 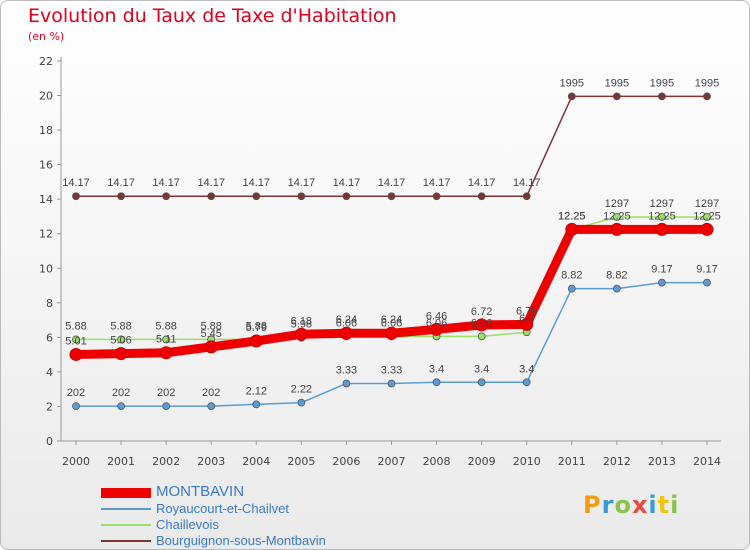 I want to click on y-tick-label: 10, so click(x=46, y=268).